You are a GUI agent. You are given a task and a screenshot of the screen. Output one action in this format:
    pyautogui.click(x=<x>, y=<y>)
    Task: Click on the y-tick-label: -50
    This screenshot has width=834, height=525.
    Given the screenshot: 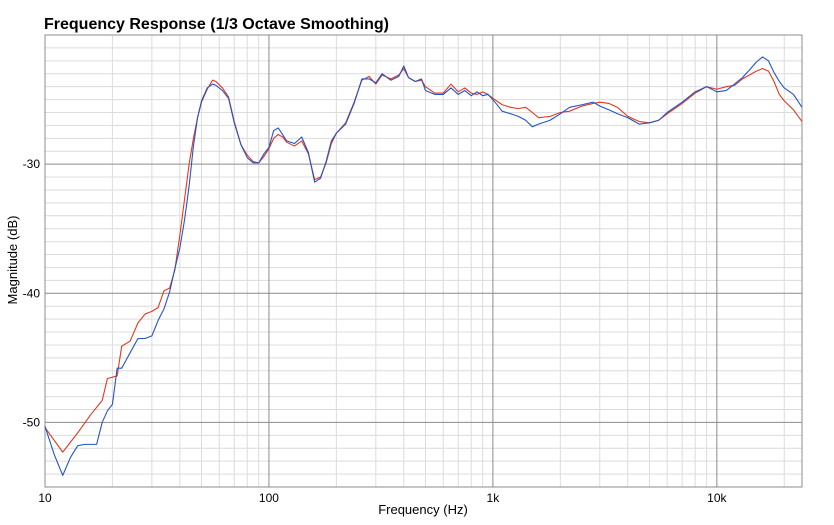 What is the action you would take?
    pyautogui.click(x=32, y=422)
    